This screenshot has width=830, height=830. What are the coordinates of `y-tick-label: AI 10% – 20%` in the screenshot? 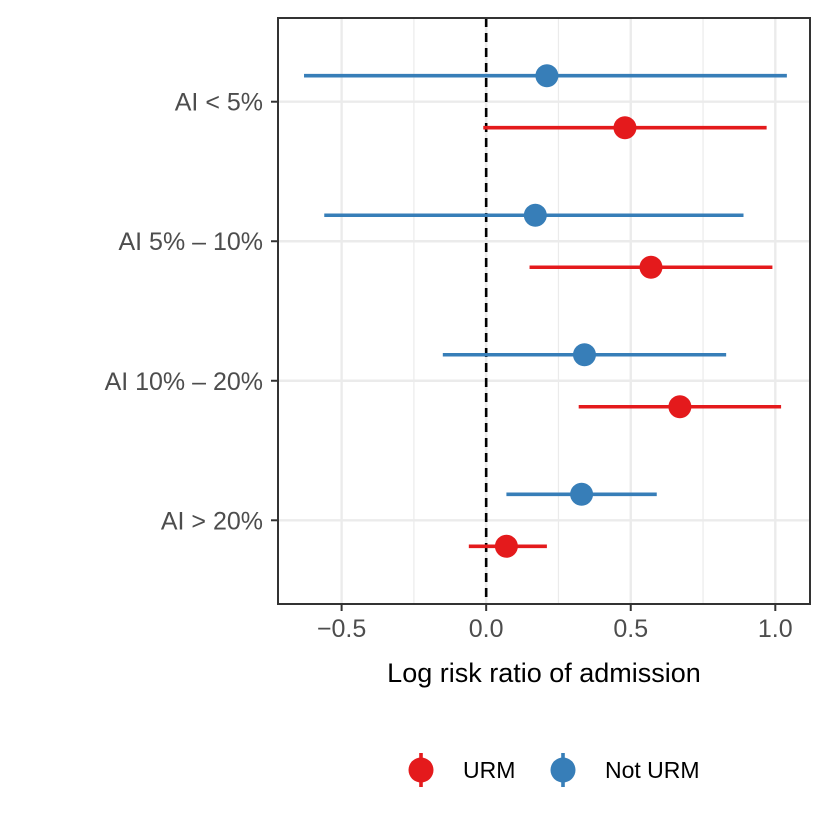 It's located at (184, 382).